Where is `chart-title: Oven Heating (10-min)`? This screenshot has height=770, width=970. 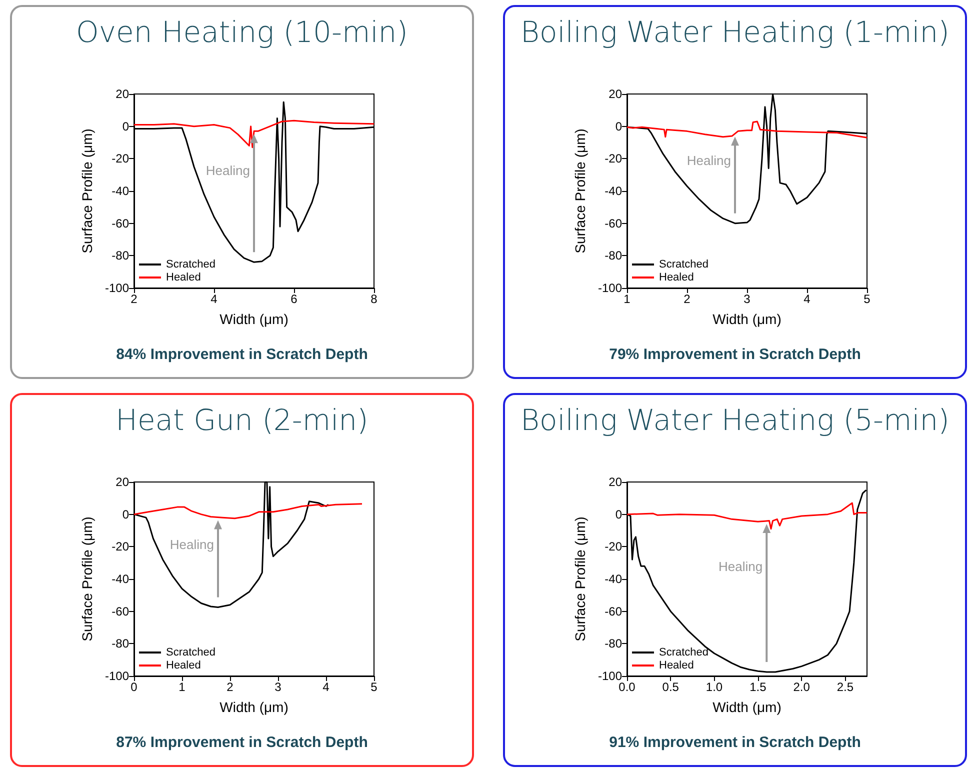 chart-title: Oven Heating (10-min) is located at coordinates (242, 32).